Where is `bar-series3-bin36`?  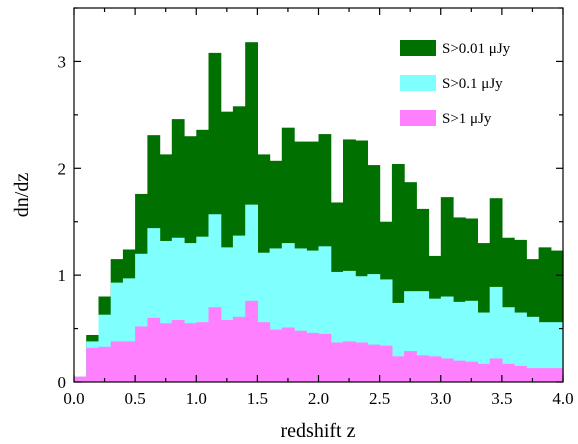 bar-series3-bin36 is located at coordinates (508, 372).